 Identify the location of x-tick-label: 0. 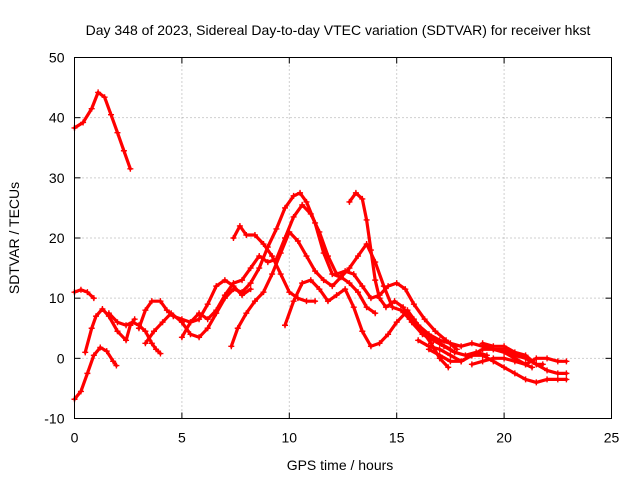
(75, 438).